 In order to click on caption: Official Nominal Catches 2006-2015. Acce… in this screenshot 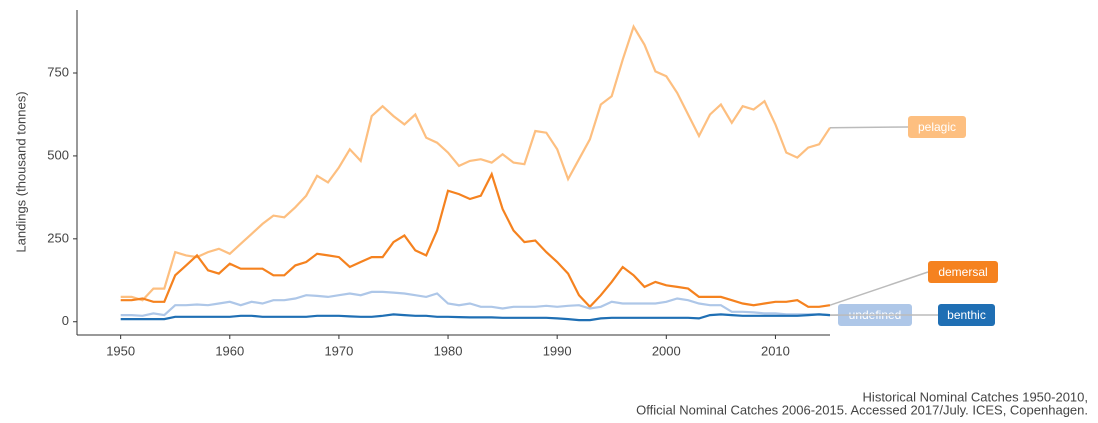, I will do `click(862, 409)`.